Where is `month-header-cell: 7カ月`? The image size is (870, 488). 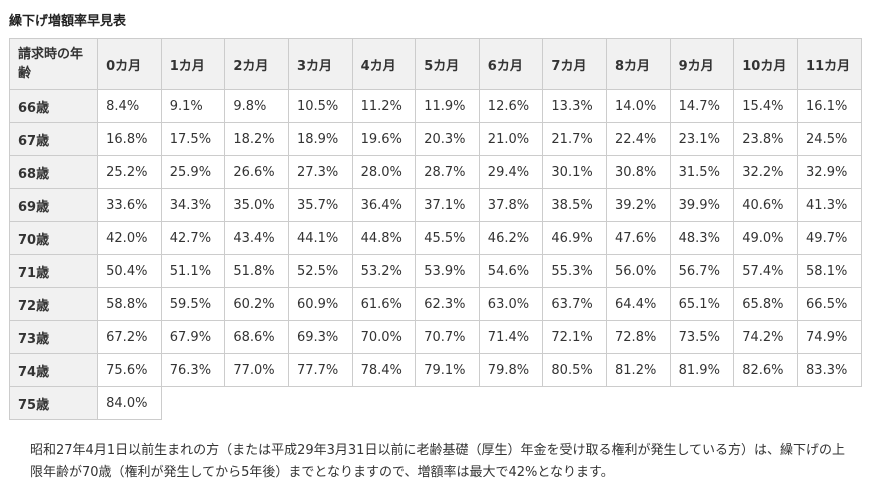
month-header-cell: 7カ月 is located at coordinates (575, 64).